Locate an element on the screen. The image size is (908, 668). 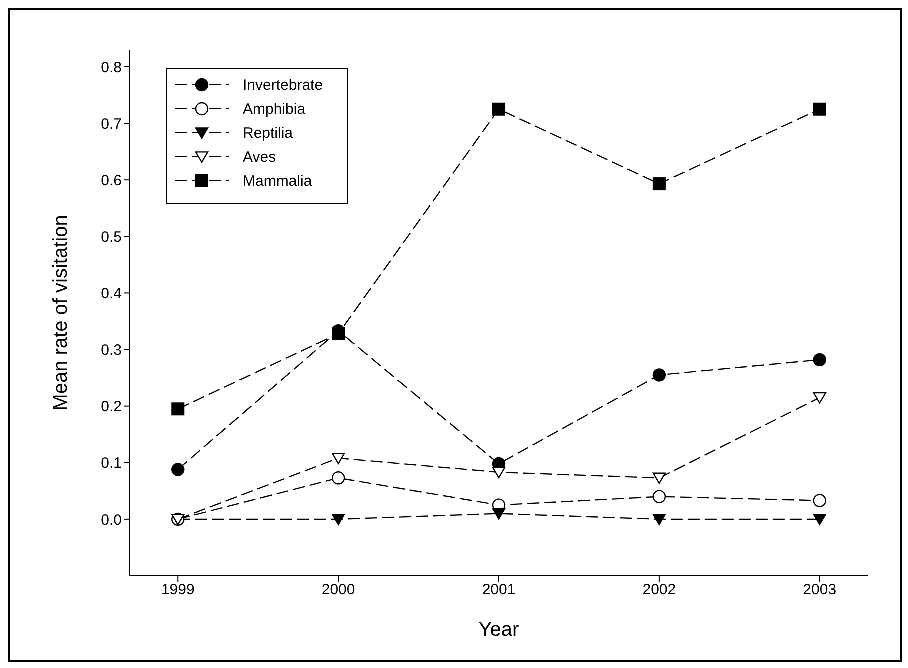
y-tick-label: 0.4 is located at coordinates (111, 294).